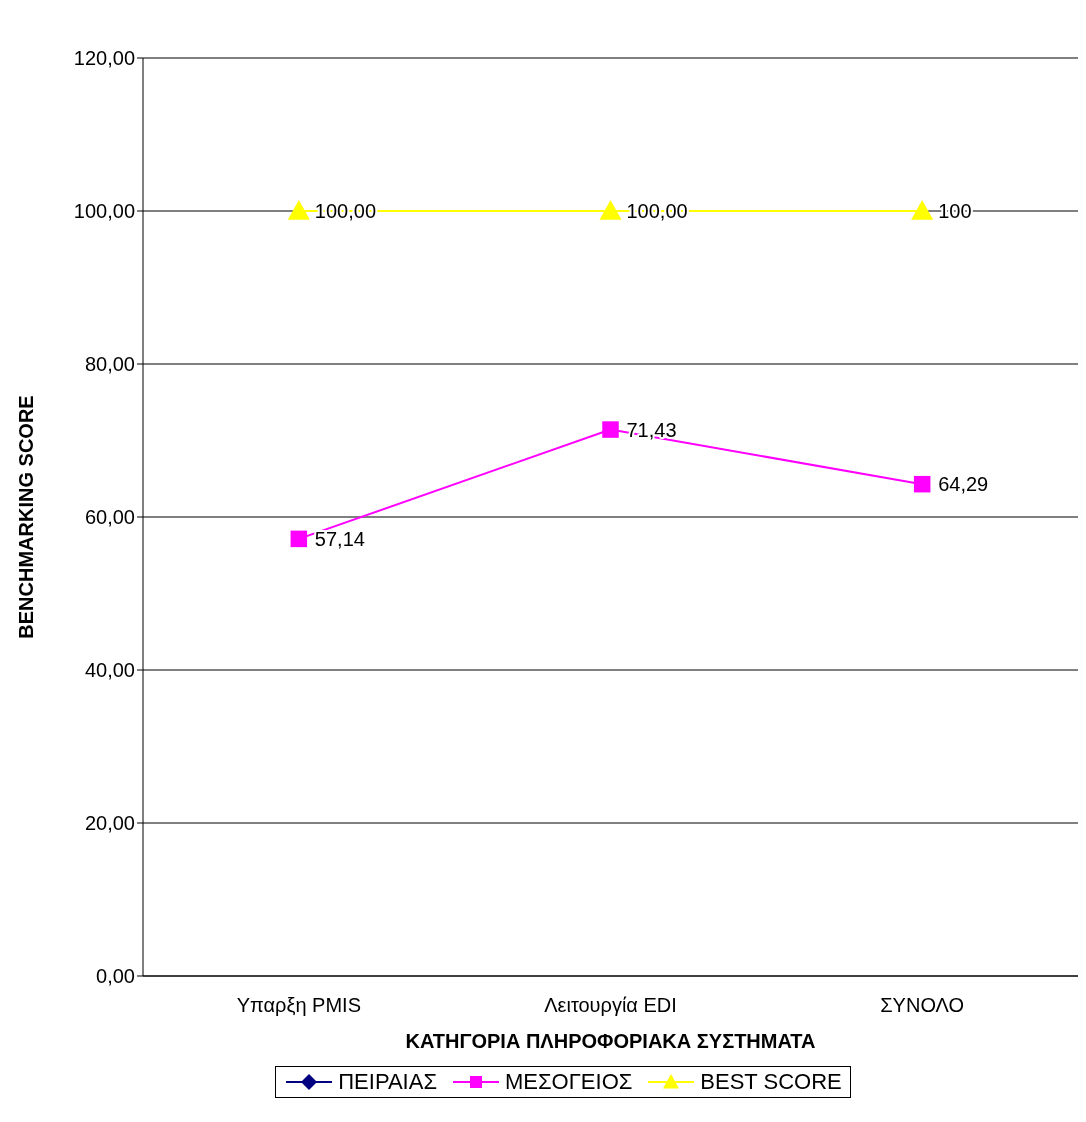 This screenshot has width=1086, height=1122. I want to click on legend-label: ΜΕΣΟΓΕΙΟΣ, so click(569, 1082).